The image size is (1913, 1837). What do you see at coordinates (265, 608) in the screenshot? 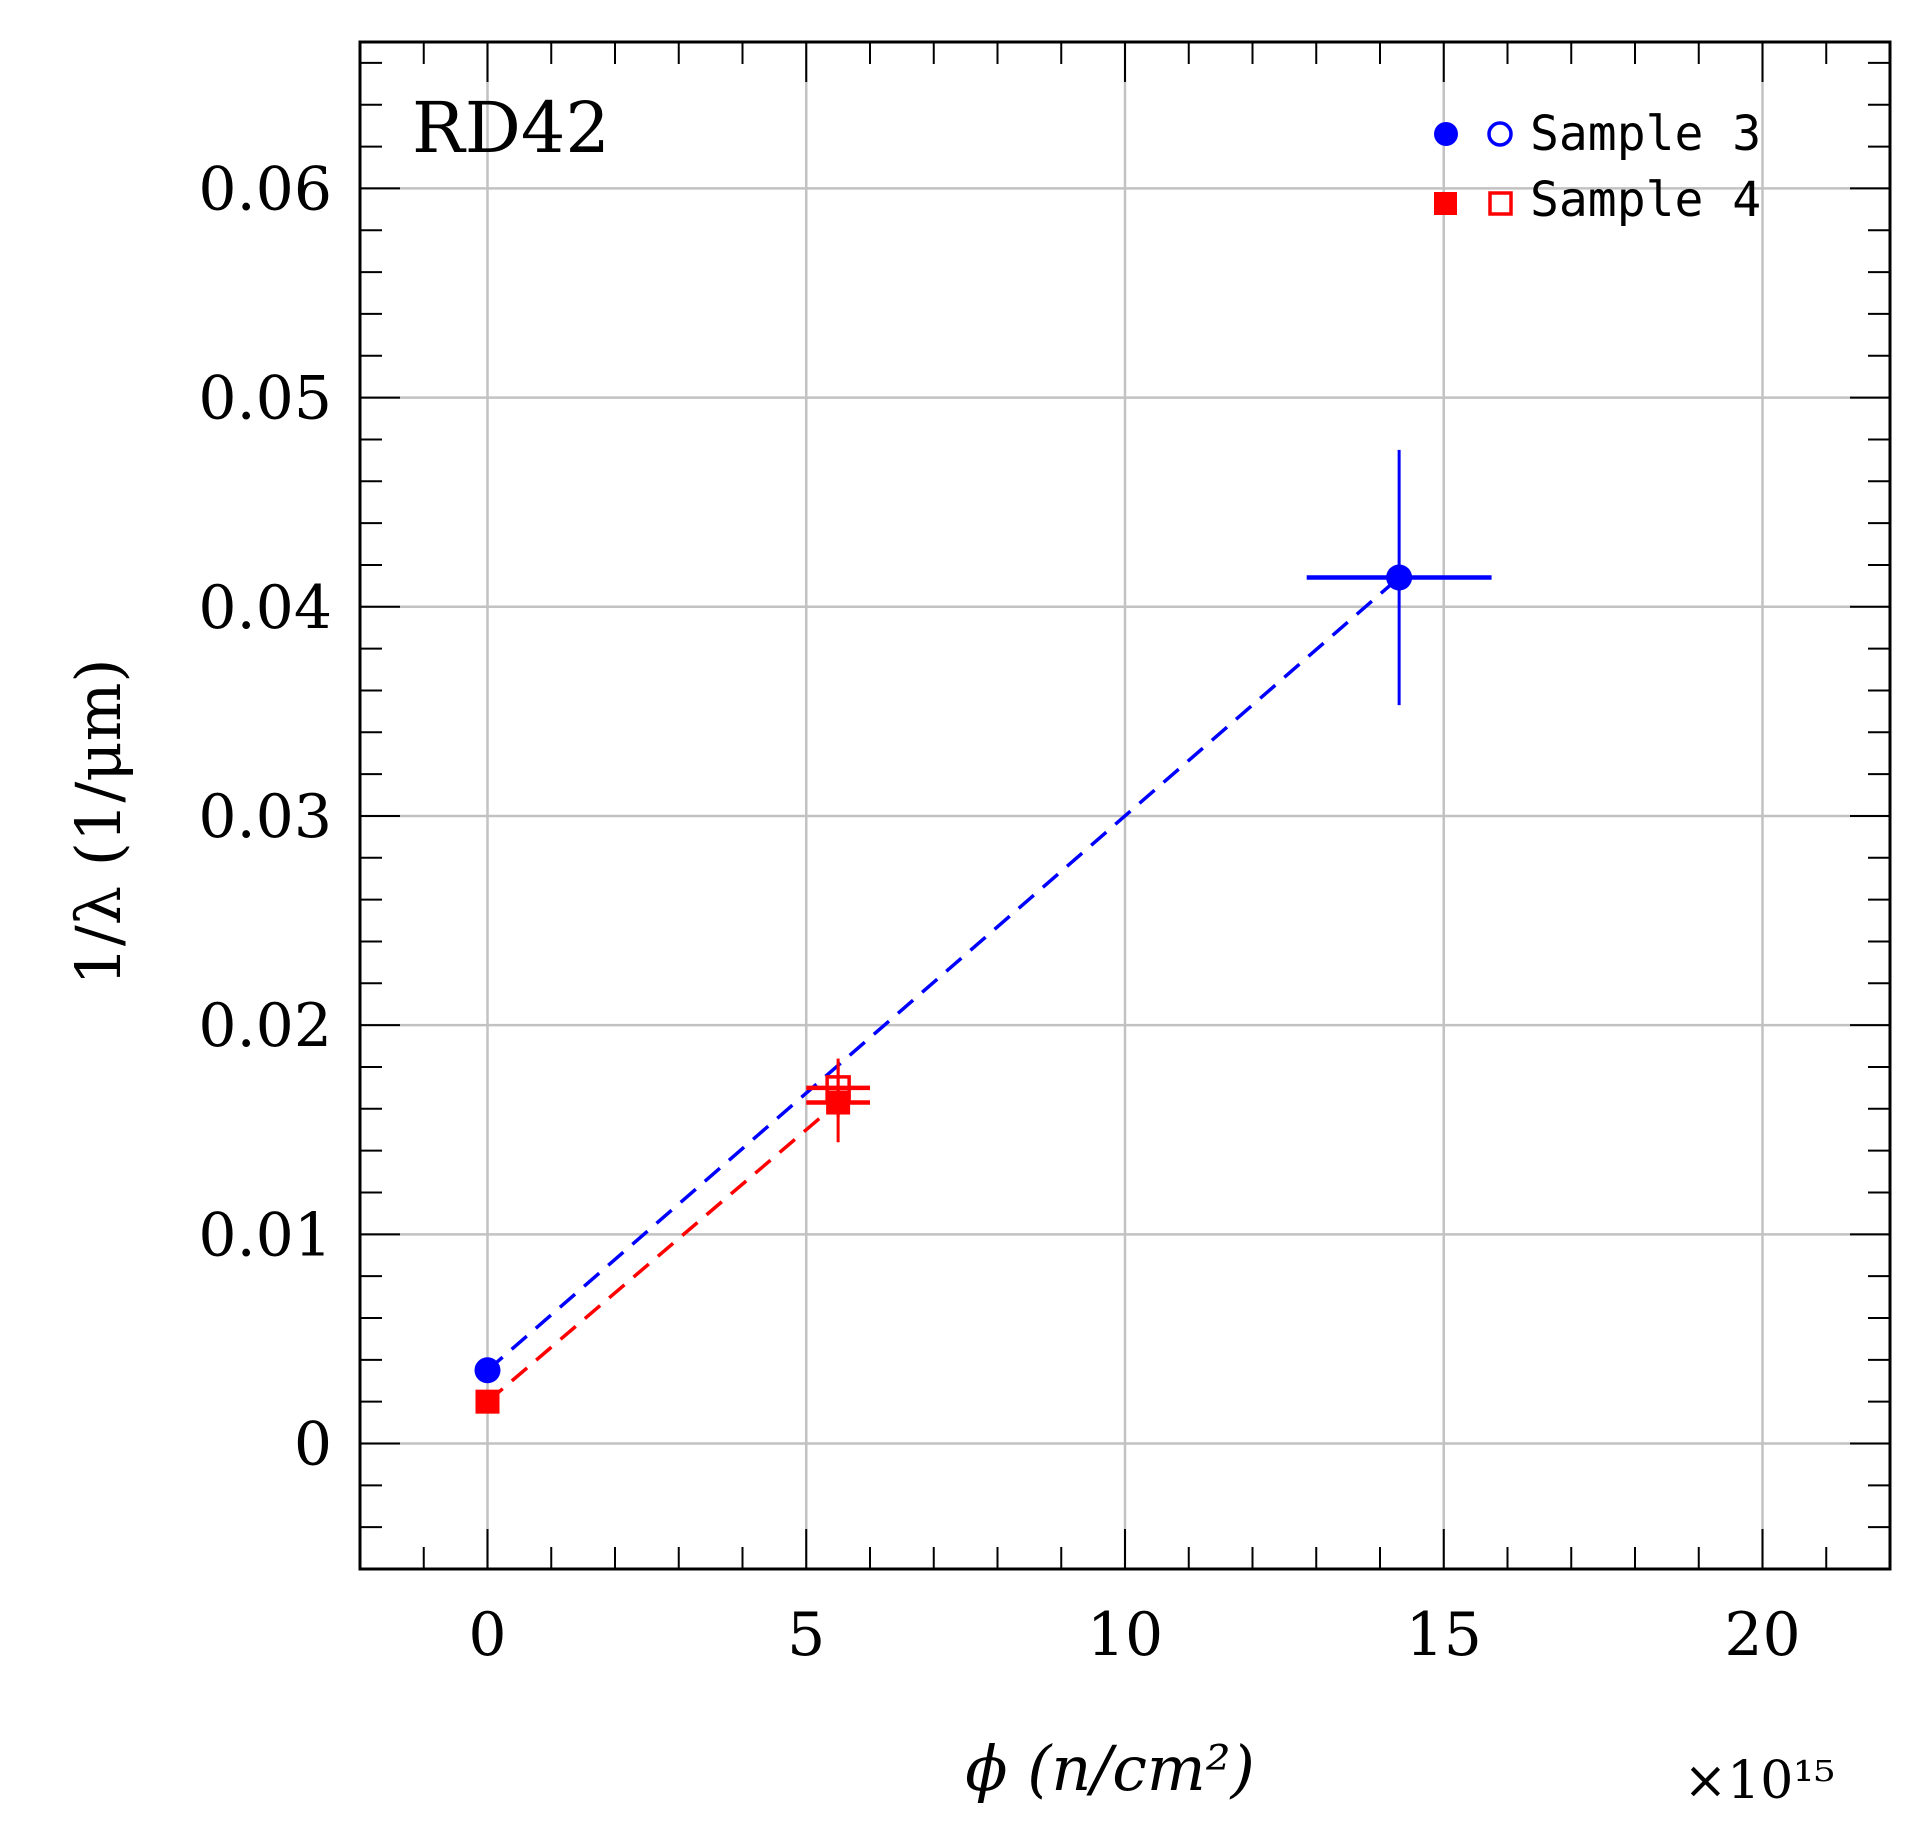
I see `y-tick-label: 0.04` at bounding box center [265, 608].